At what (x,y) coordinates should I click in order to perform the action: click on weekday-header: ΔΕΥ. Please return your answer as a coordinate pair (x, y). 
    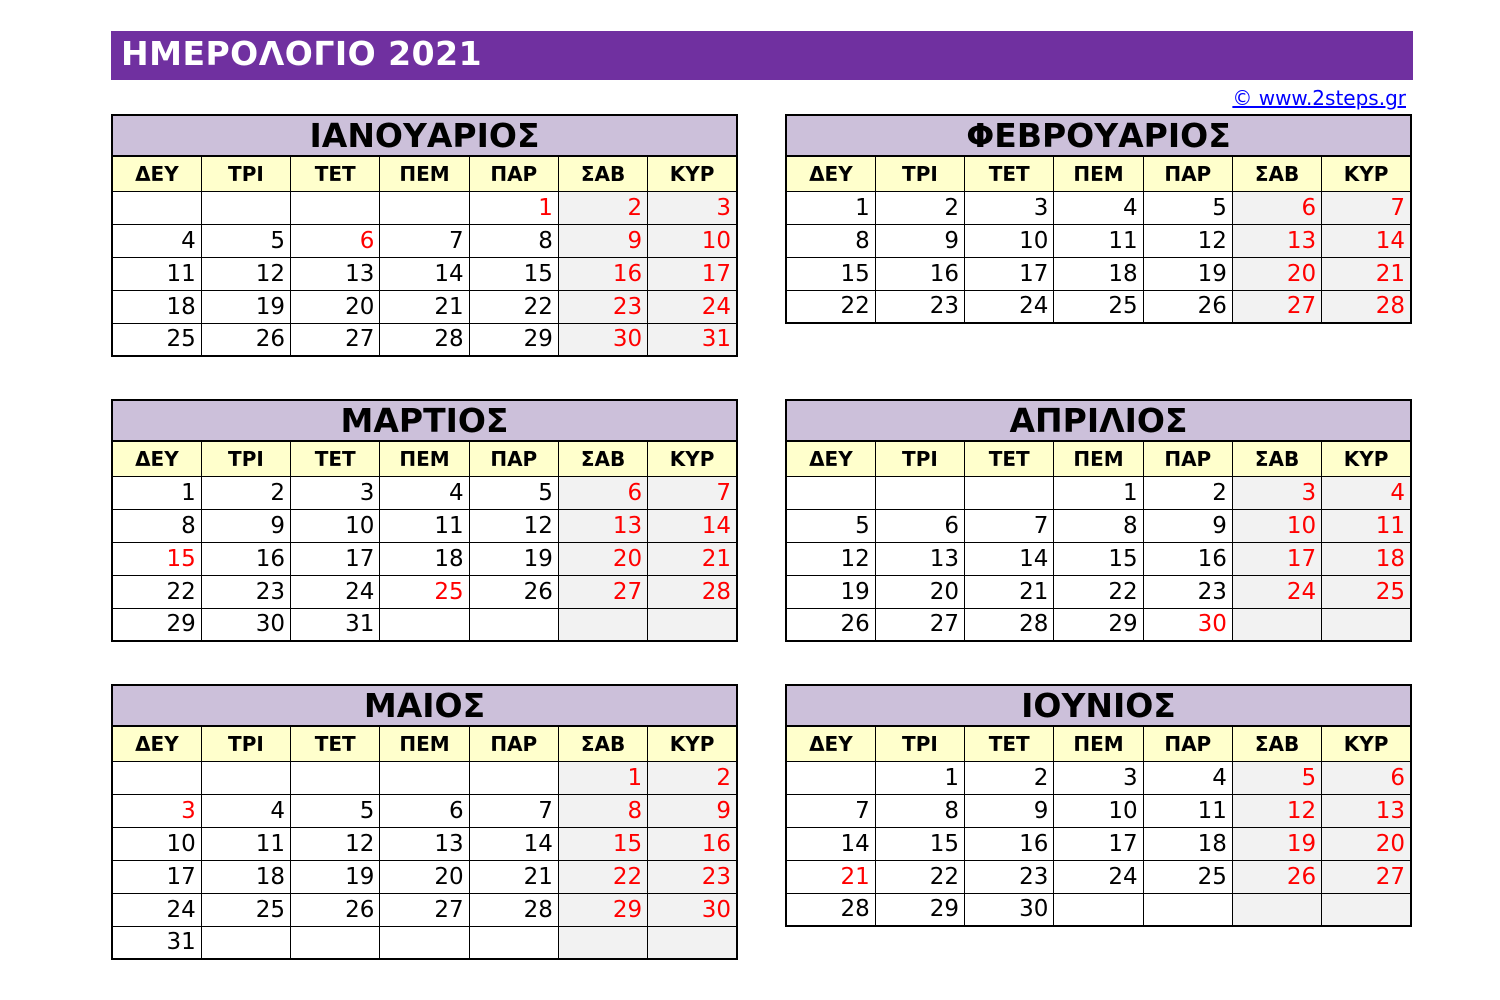
    Looking at the image, I should click on (156, 173).